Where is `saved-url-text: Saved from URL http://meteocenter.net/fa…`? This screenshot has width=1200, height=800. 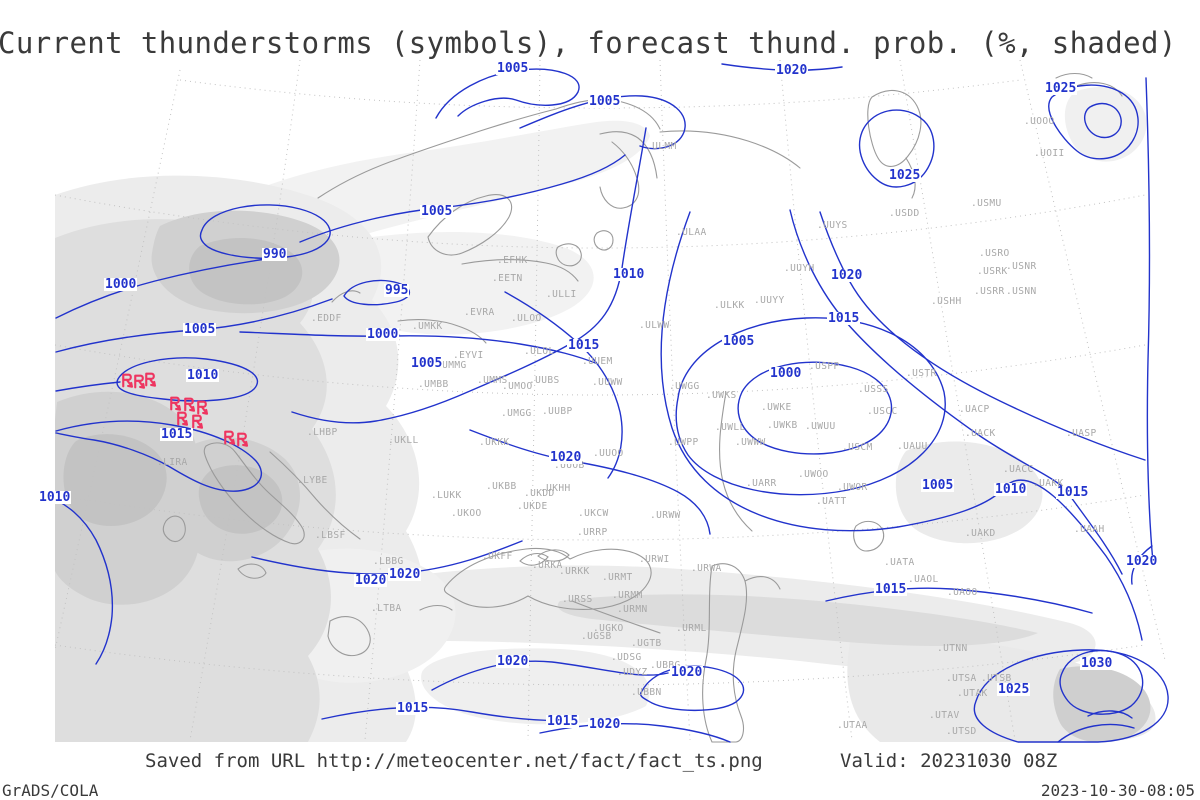
saved-url-text: Saved from URL http://meteocenter.net/fa… is located at coordinates (454, 761).